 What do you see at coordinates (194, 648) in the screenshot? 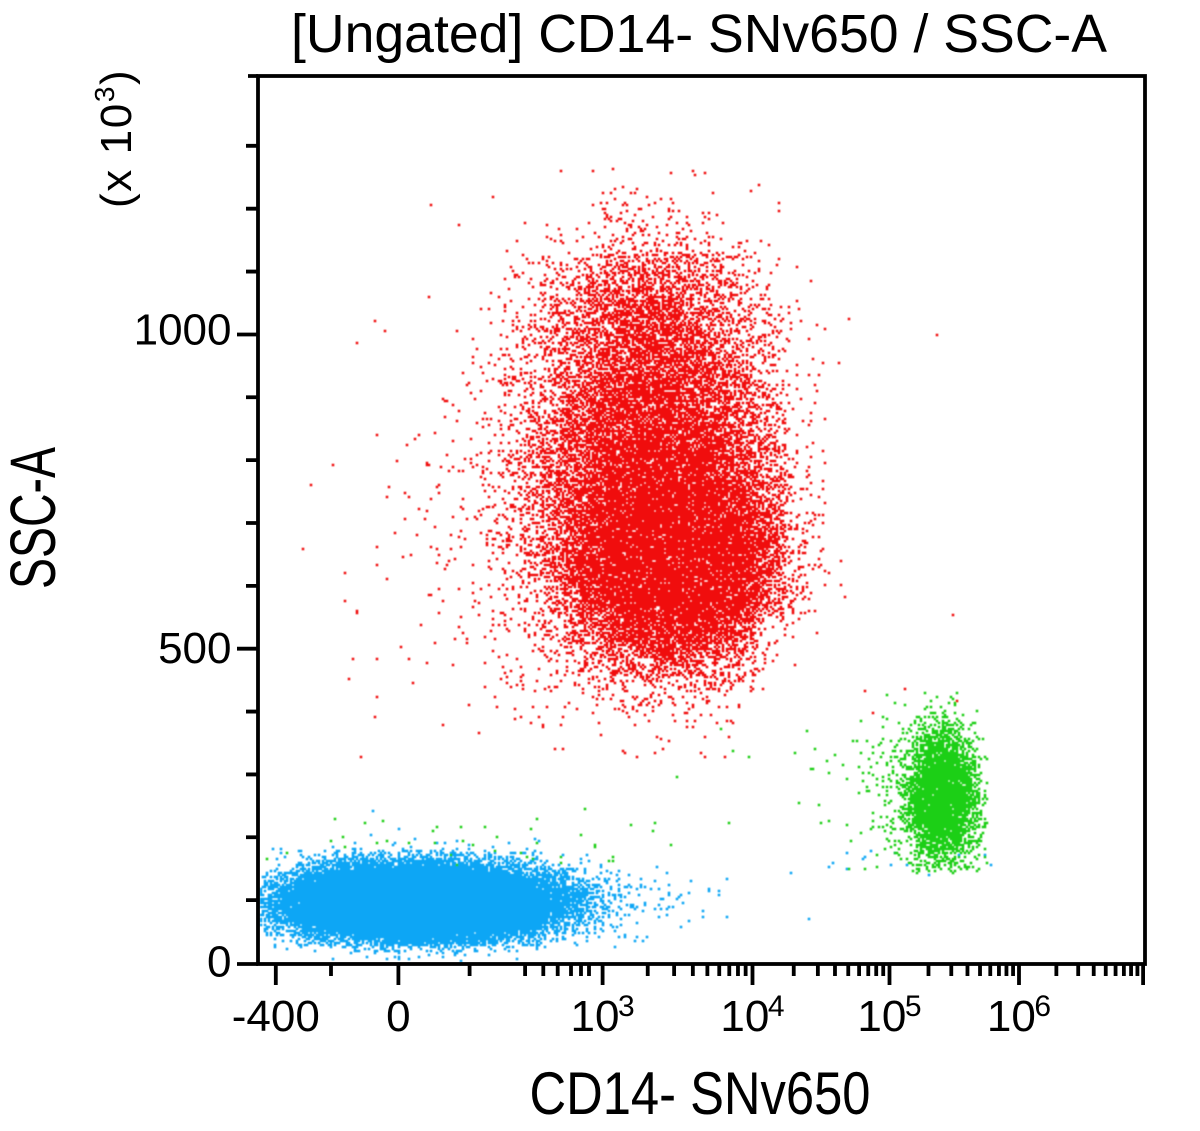
I see `svg-text: 500` at bounding box center [194, 648].